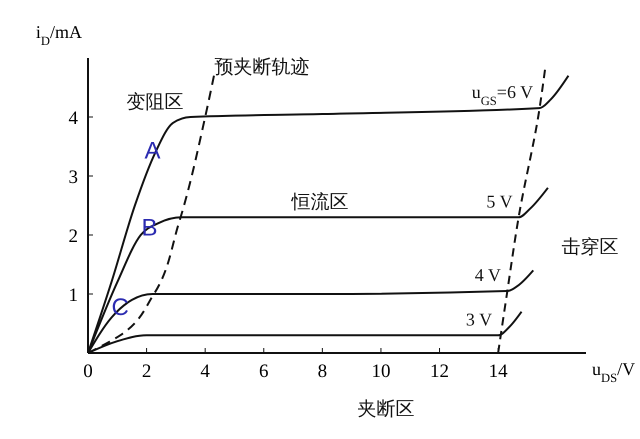  I want to click on annotation: 击穿区, so click(590, 247).